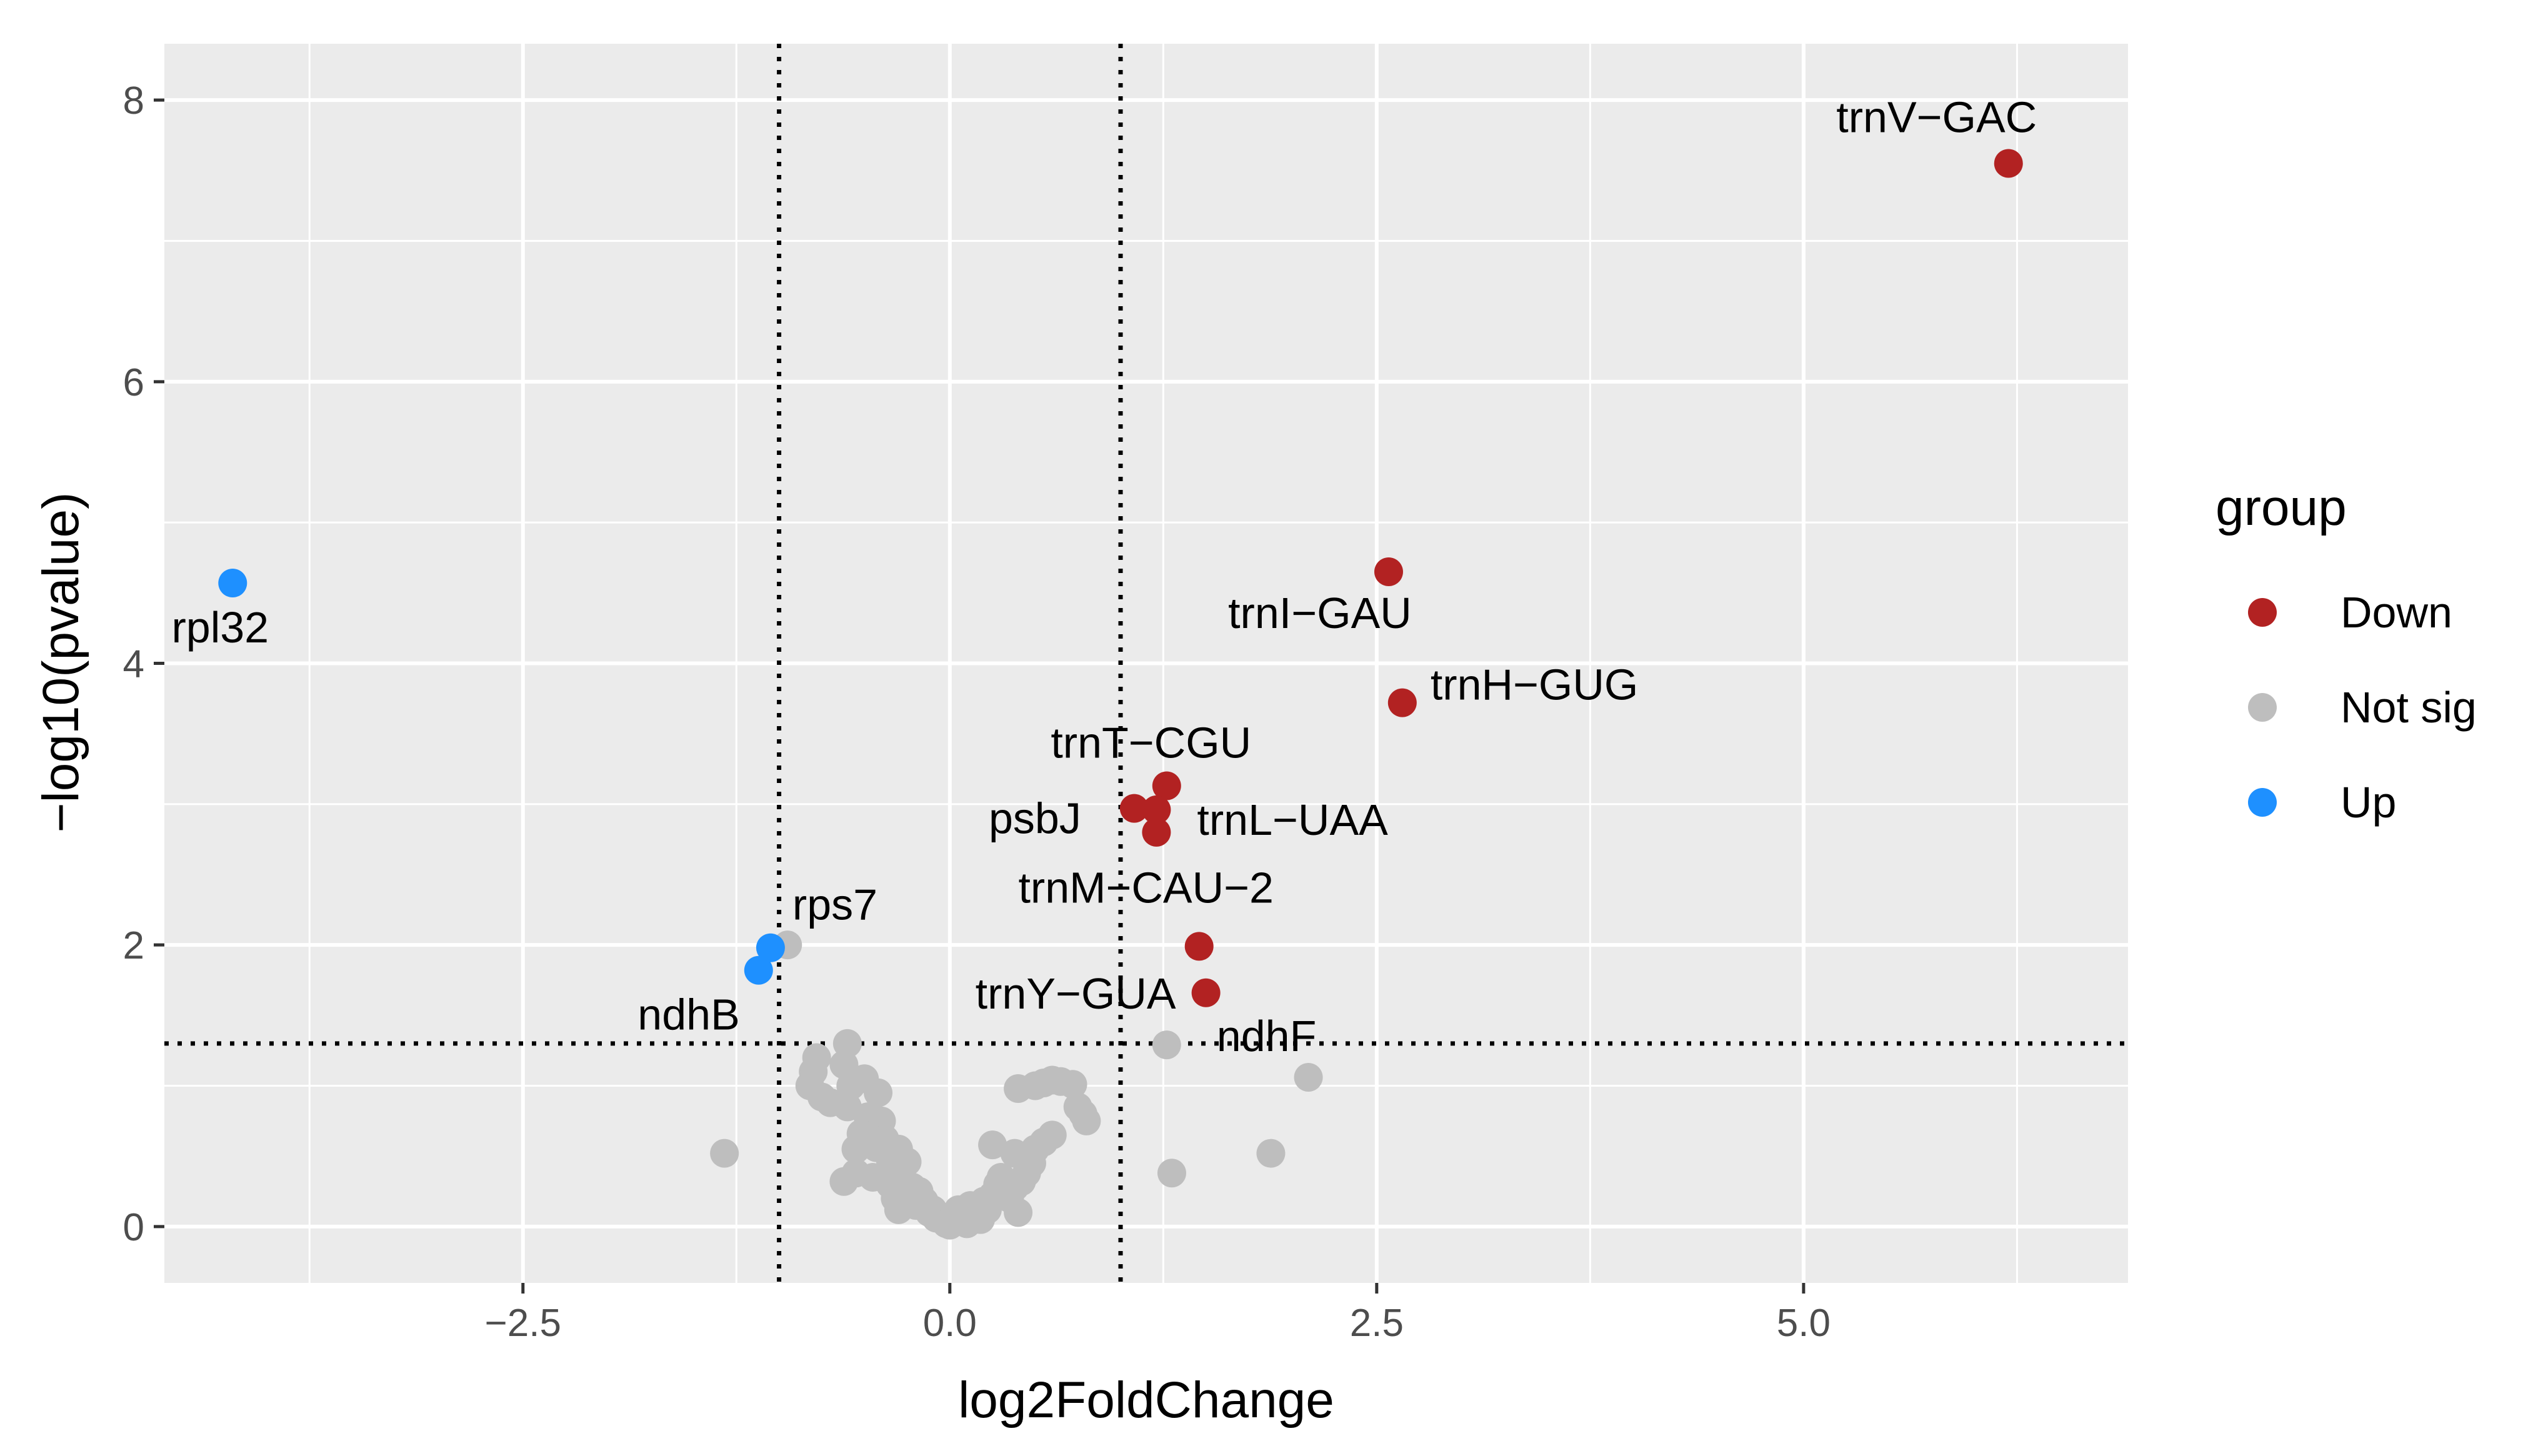  I want to click on x-axis-title: log2FoldChange, so click(1146, 1400).